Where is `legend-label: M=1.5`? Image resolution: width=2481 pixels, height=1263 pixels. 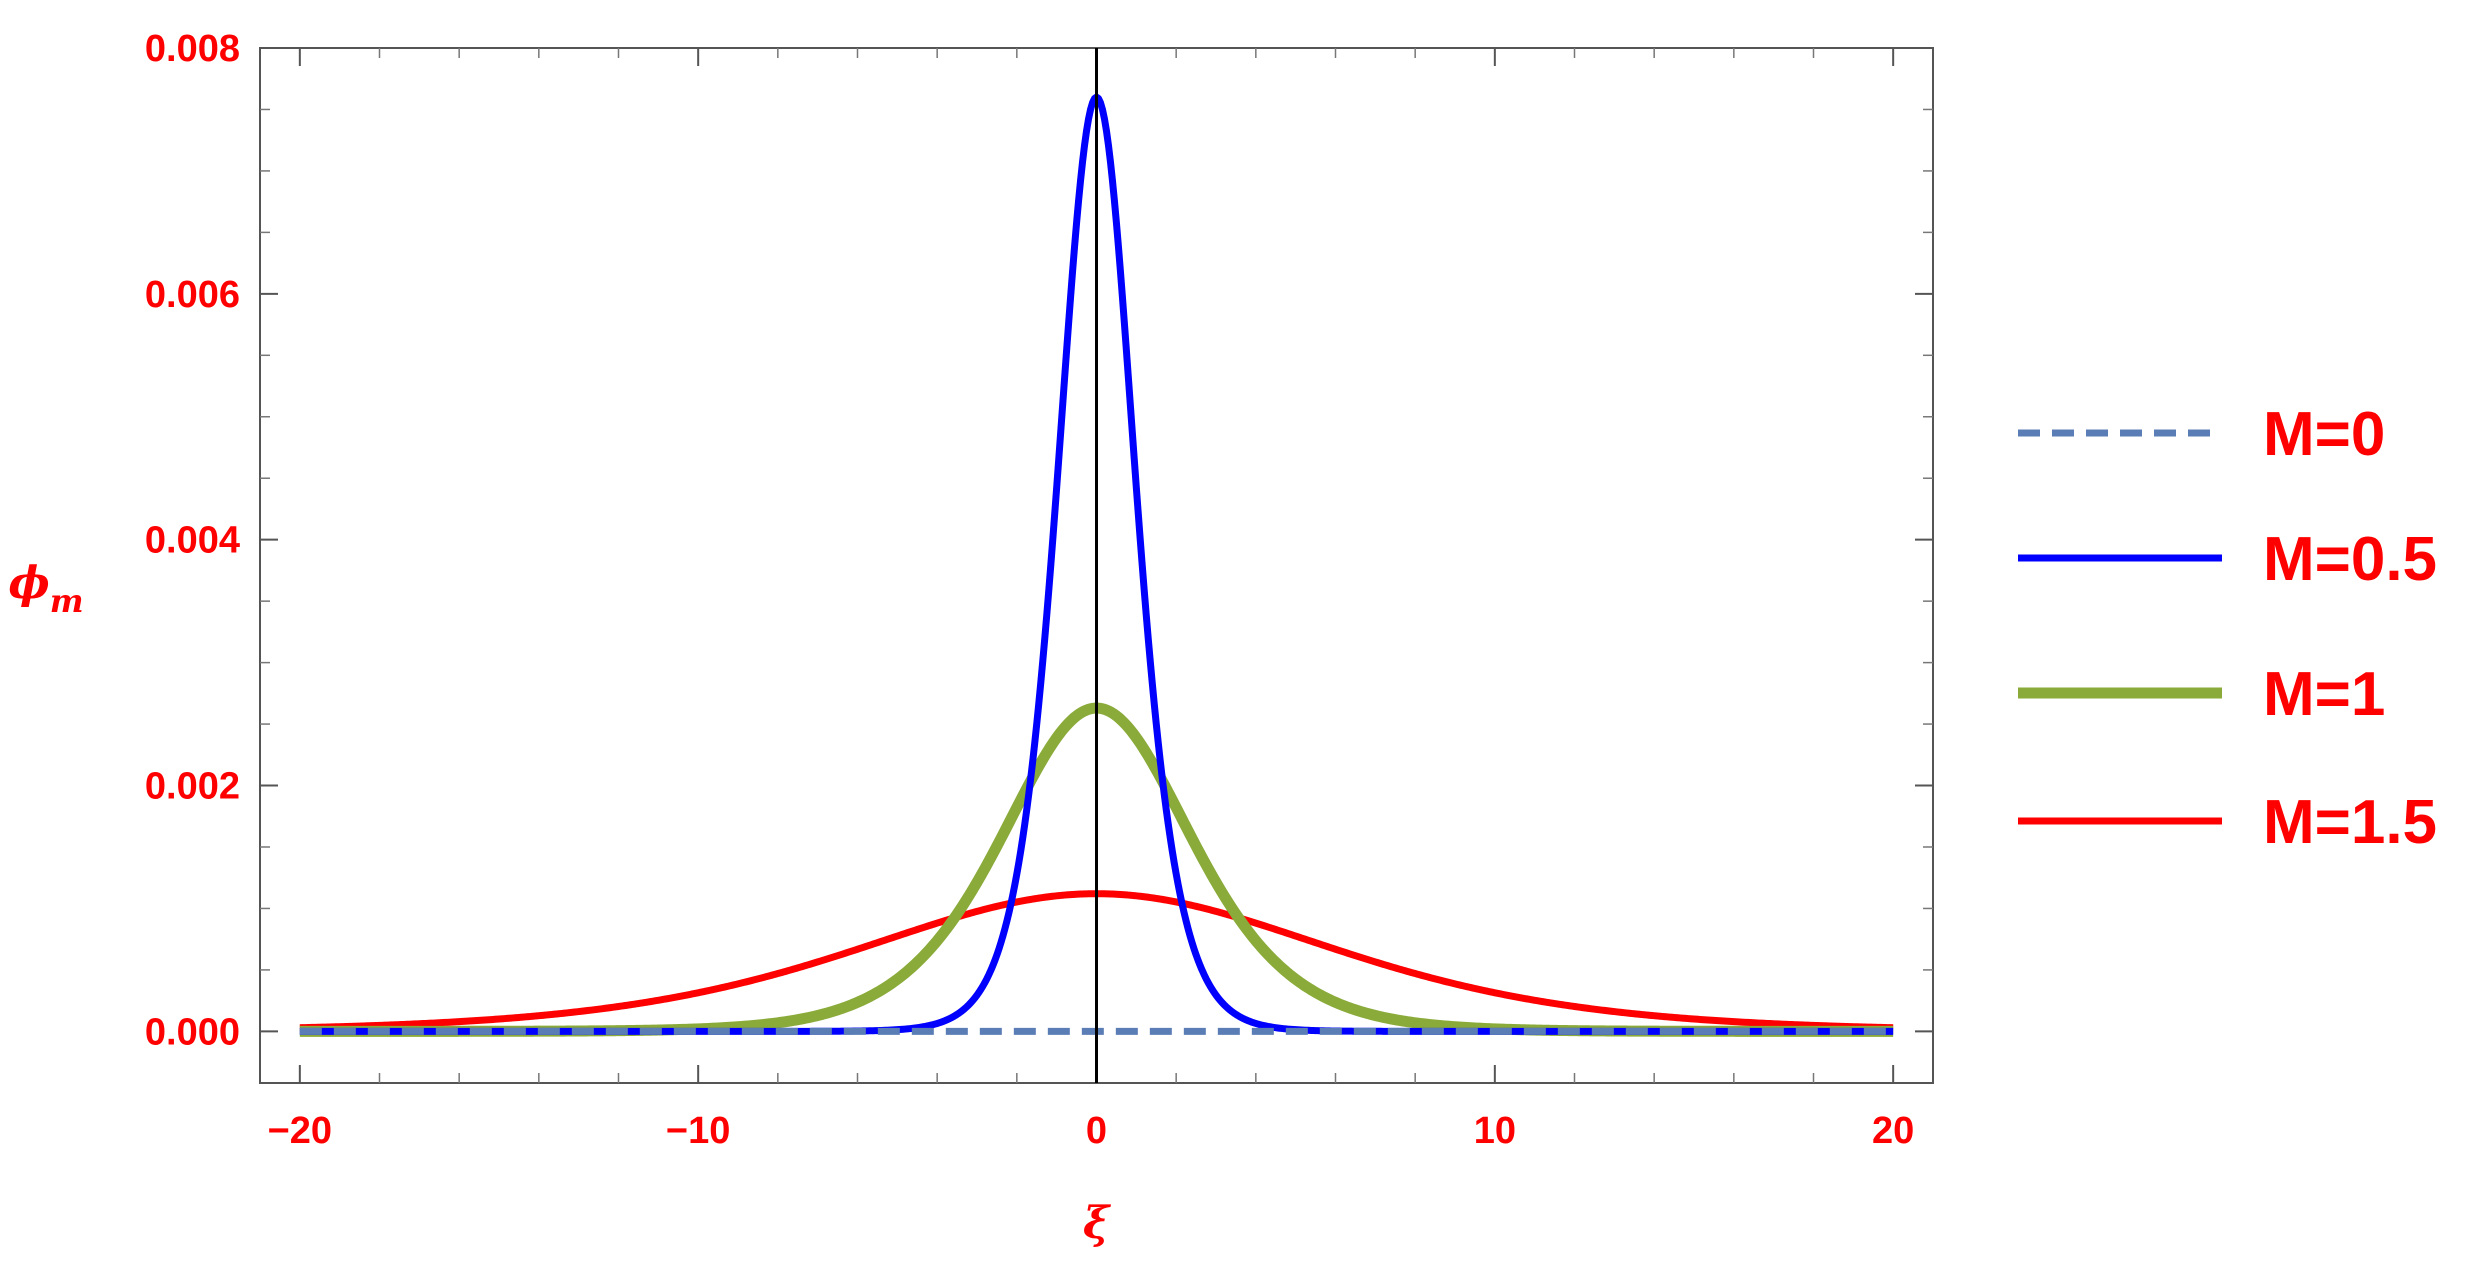 legend-label: M=1.5 is located at coordinates (2350, 822).